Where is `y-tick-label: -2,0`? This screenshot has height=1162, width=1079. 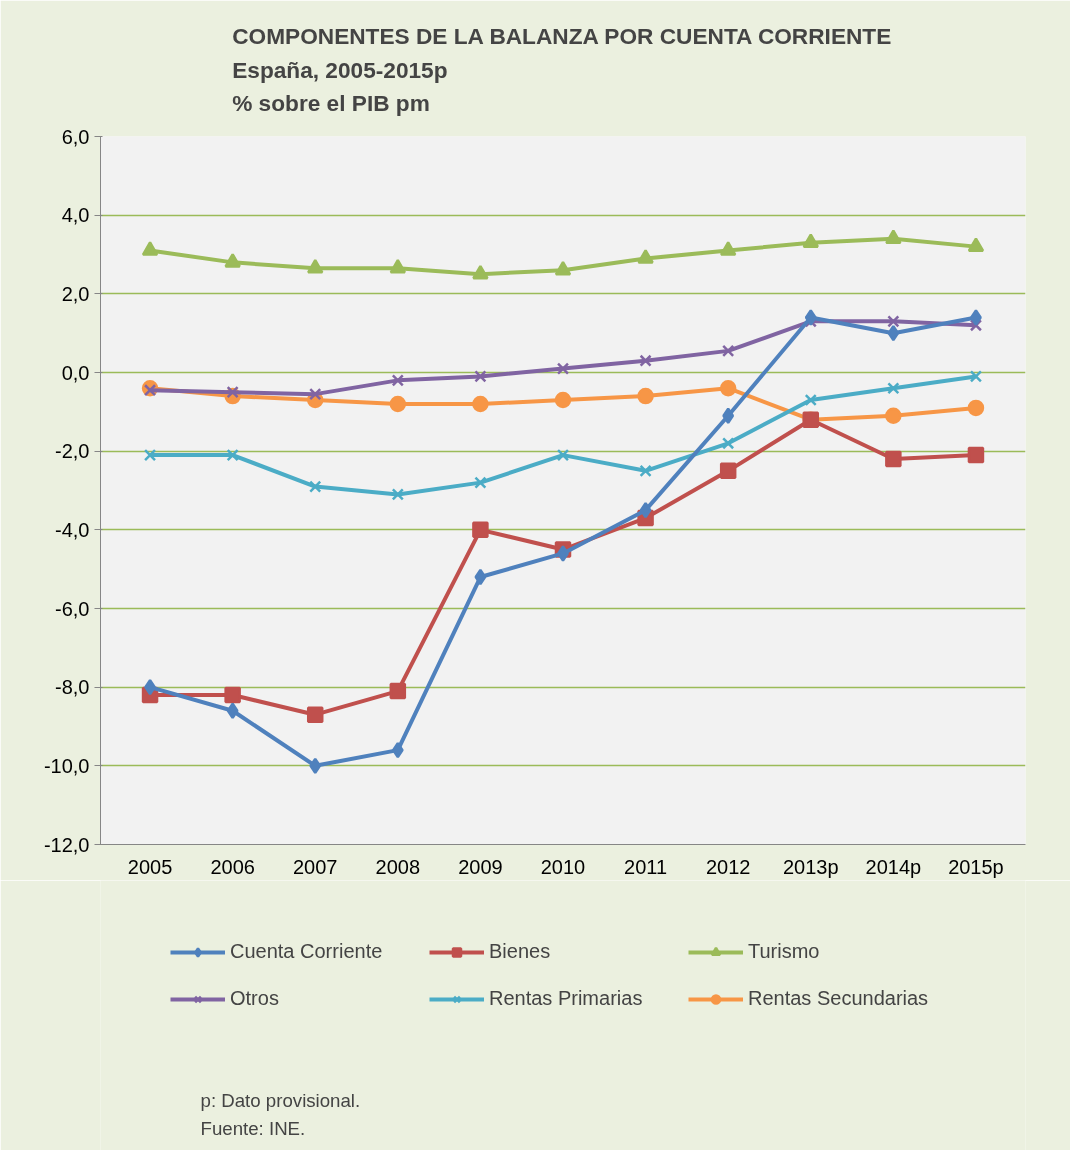
y-tick-label: -2,0 is located at coordinates (72, 451).